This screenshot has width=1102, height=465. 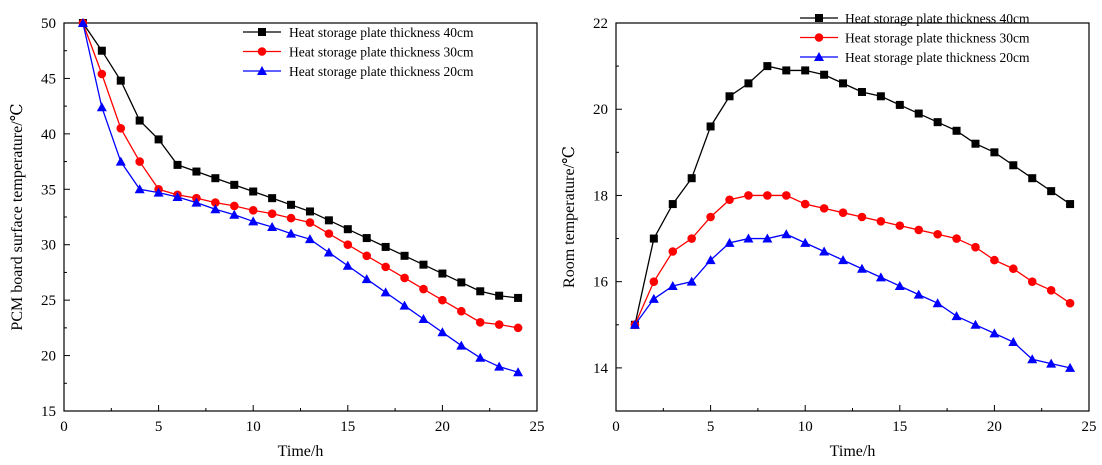 I want to click on x-tick-label: 25, so click(x=1089, y=427).